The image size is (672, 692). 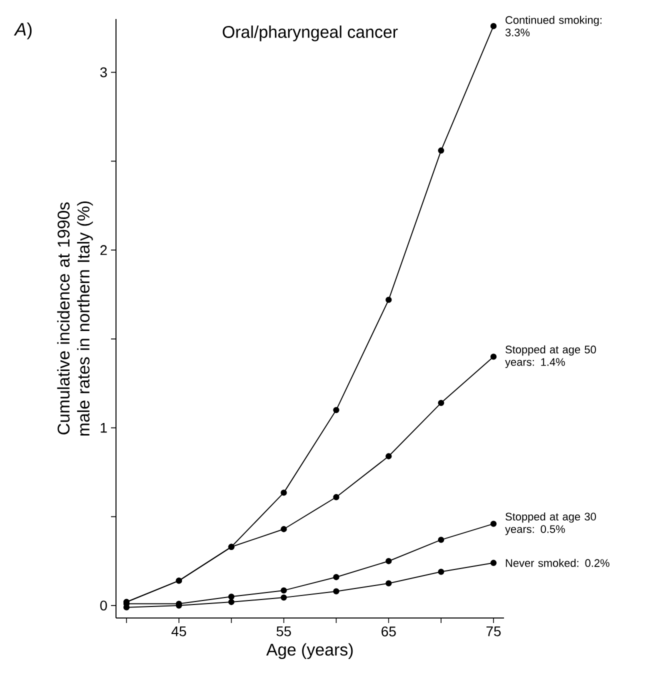 I want to click on y-tick-label: 0, so click(x=103, y=605).